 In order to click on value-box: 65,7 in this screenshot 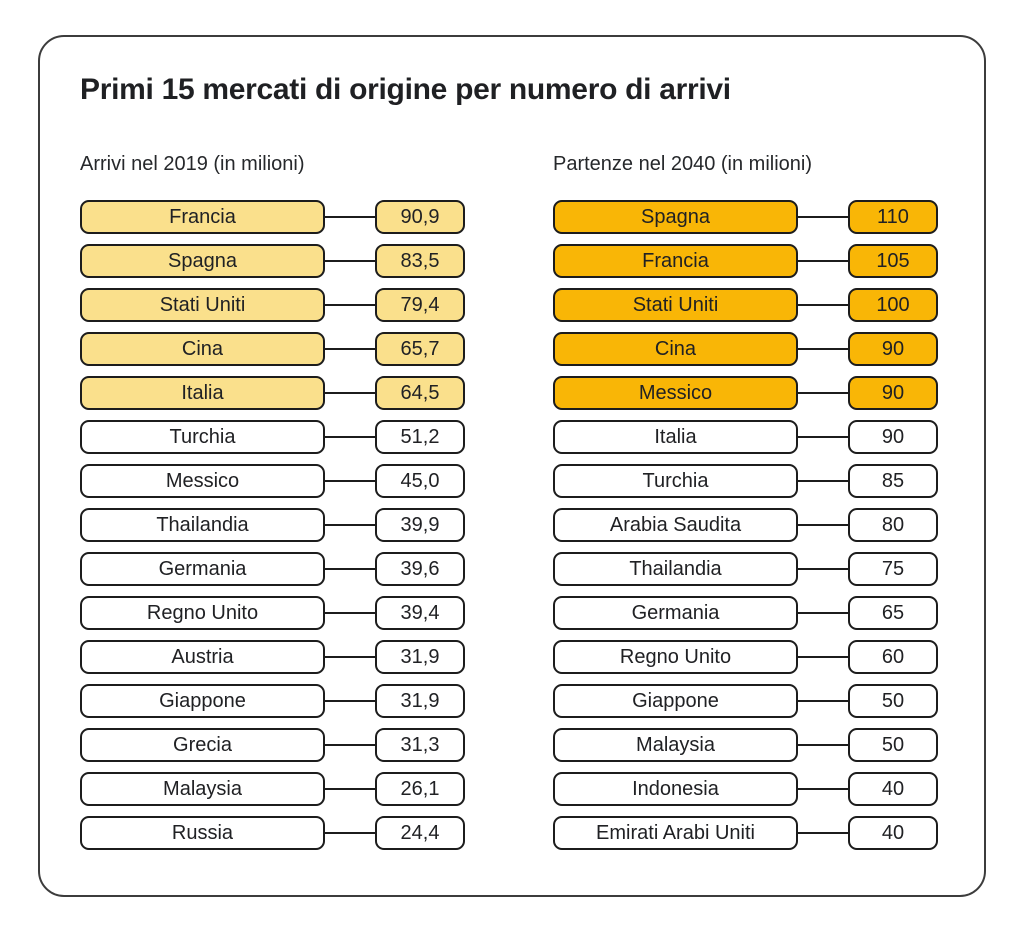, I will do `click(420, 349)`.